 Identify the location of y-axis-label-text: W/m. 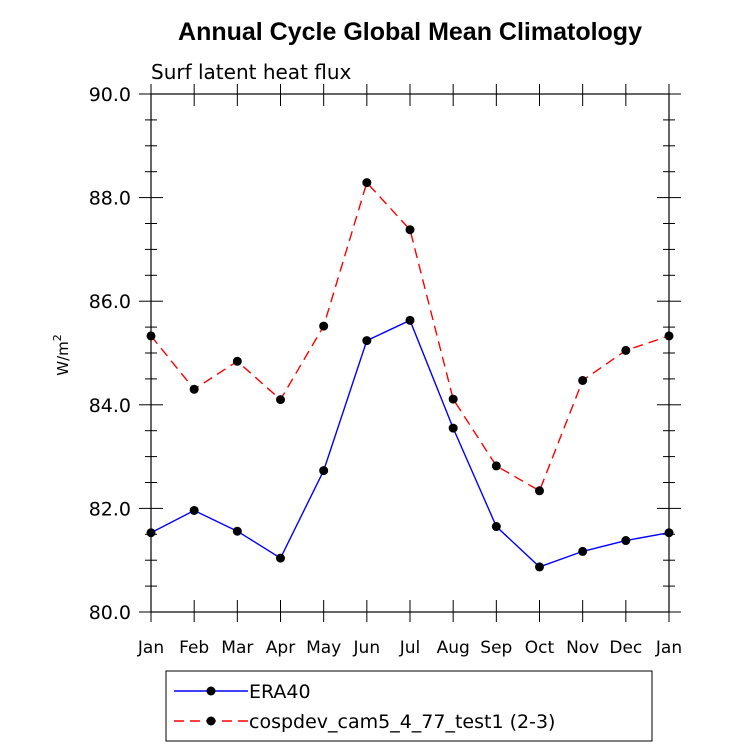
(63, 358).